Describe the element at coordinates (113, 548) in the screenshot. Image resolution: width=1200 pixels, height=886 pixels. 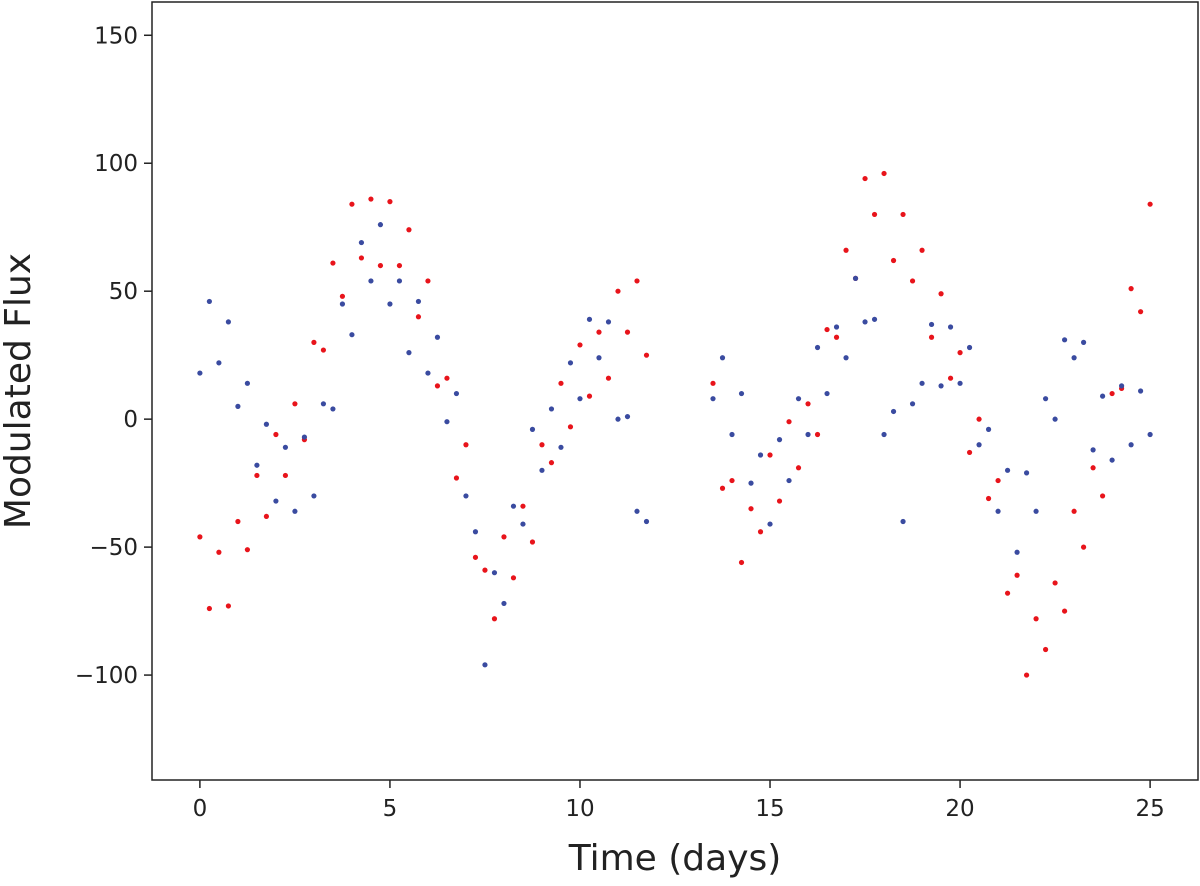
I see `y-tick-label: −50` at that location.